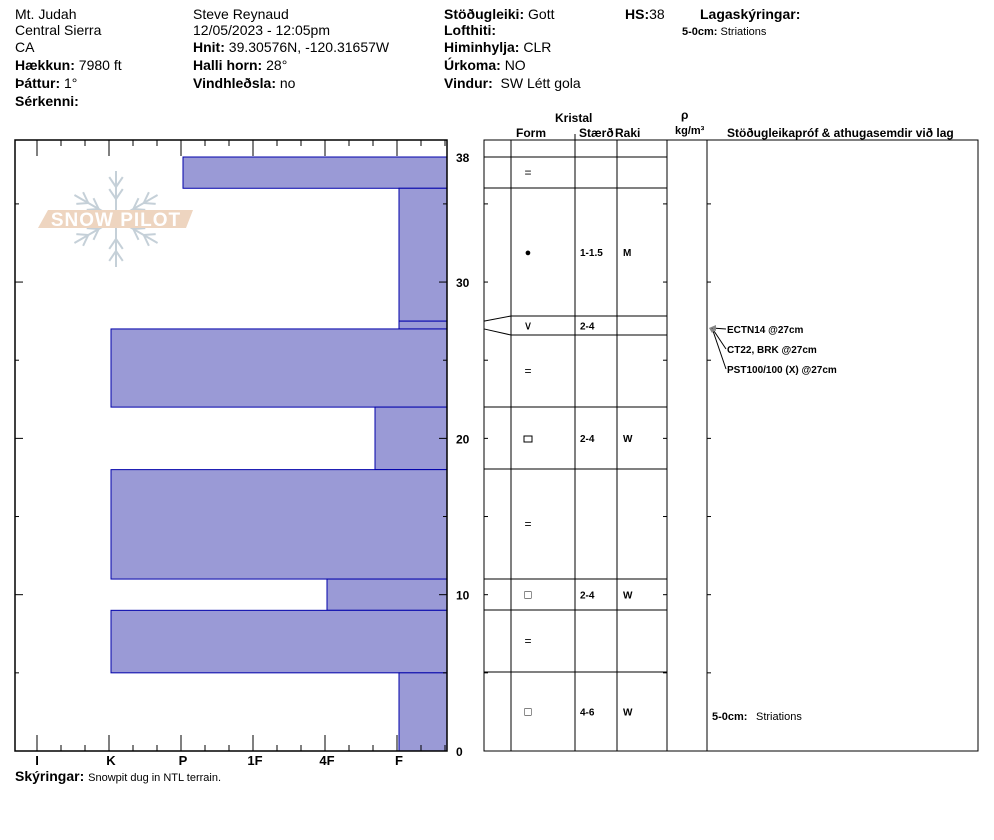 Image resolution: width=994 pixels, height=840 pixels. I want to click on range: Central Sierra, so click(58, 30).